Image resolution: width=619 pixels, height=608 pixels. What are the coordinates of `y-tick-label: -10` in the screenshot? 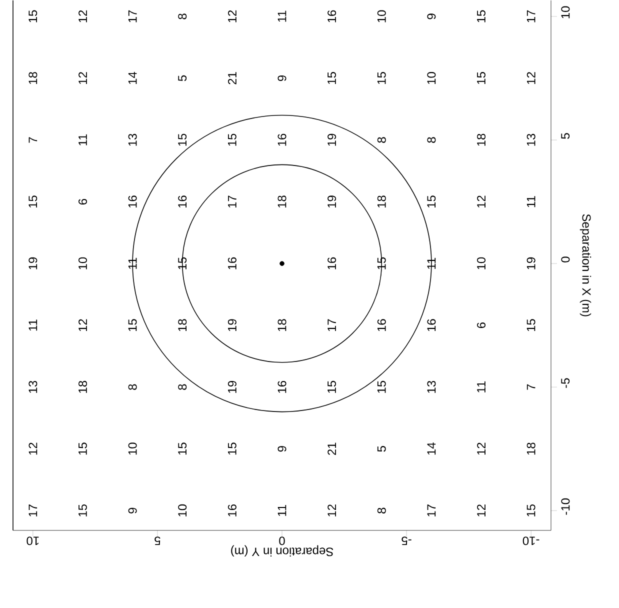 It's located at (565, 506).